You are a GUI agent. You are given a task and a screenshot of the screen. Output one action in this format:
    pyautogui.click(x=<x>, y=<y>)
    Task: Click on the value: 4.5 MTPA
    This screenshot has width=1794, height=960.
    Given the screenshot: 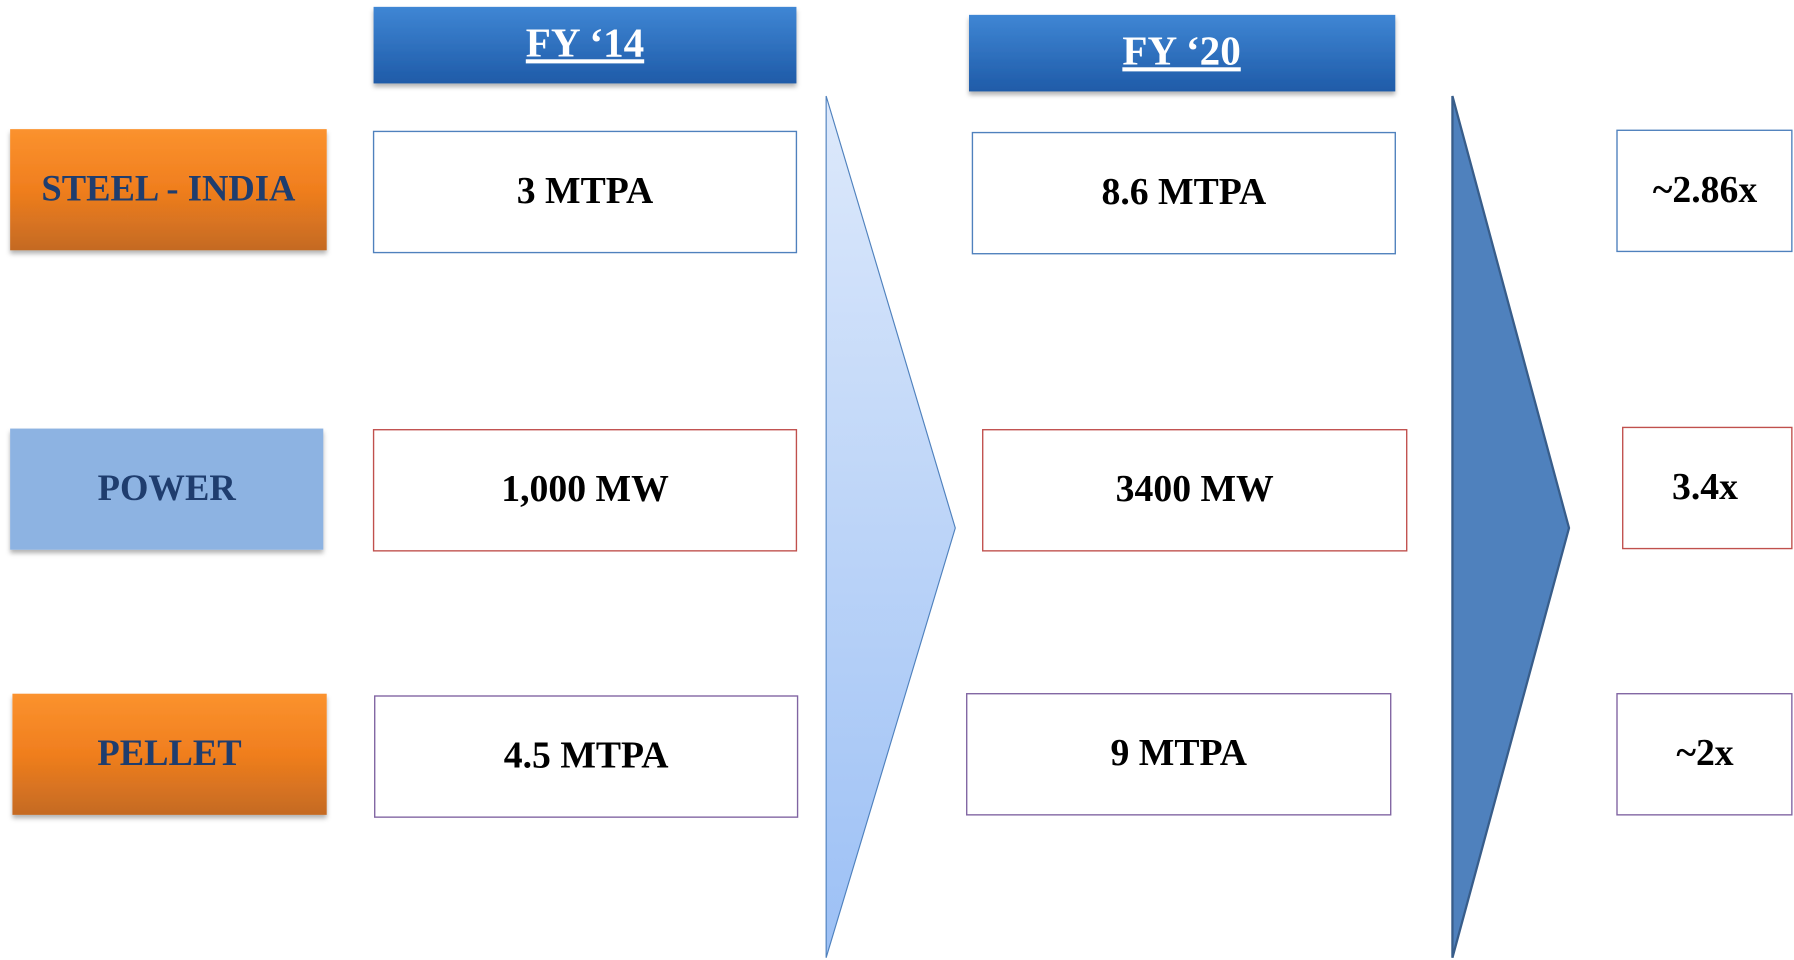 What is the action you would take?
    pyautogui.click(x=586, y=756)
    